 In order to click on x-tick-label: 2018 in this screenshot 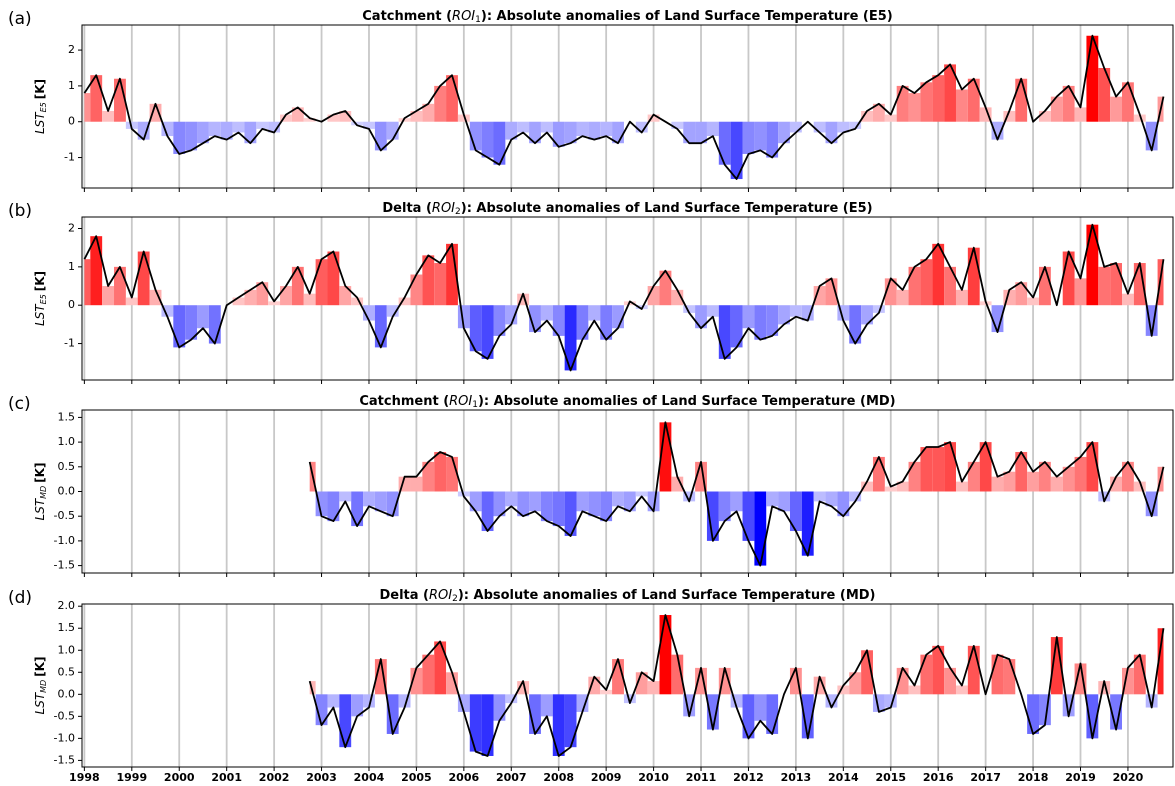, I will do `click(1033, 777)`.